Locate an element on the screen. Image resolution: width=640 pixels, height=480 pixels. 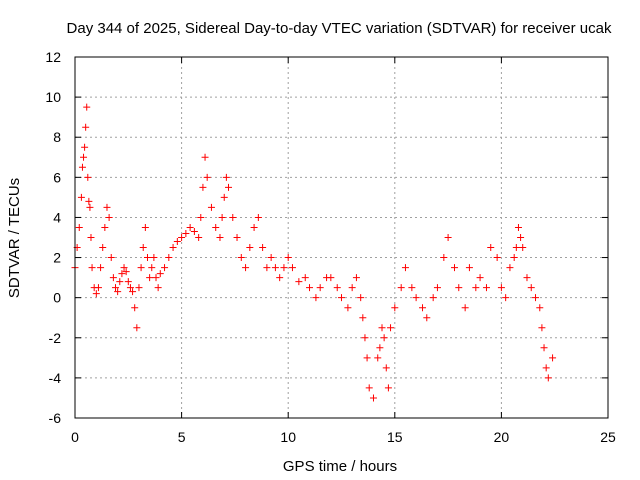
y-tick-label: -4 is located at coordinates (55, 378).